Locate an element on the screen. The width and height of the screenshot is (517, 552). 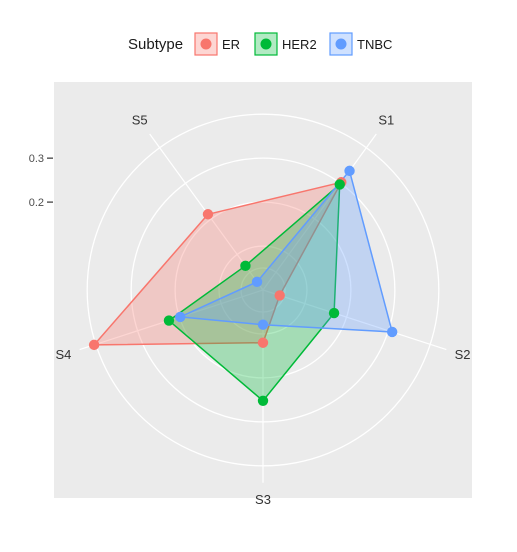
point-er-s2 is located at coordinates (279, 295).